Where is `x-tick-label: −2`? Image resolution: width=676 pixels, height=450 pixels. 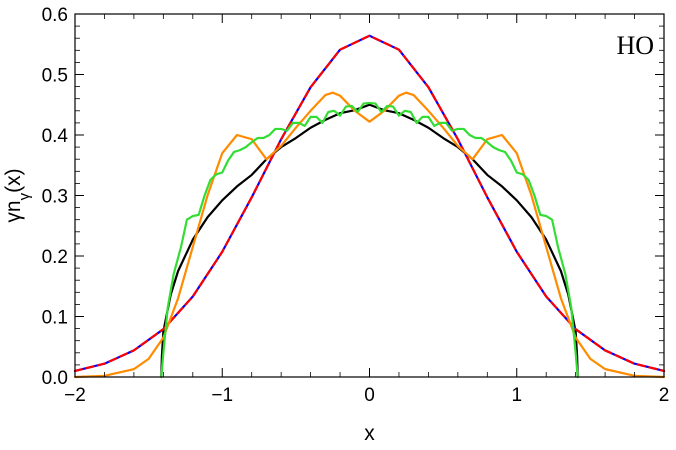
x-tick-label: −2 is located at coordinates (75, 395).